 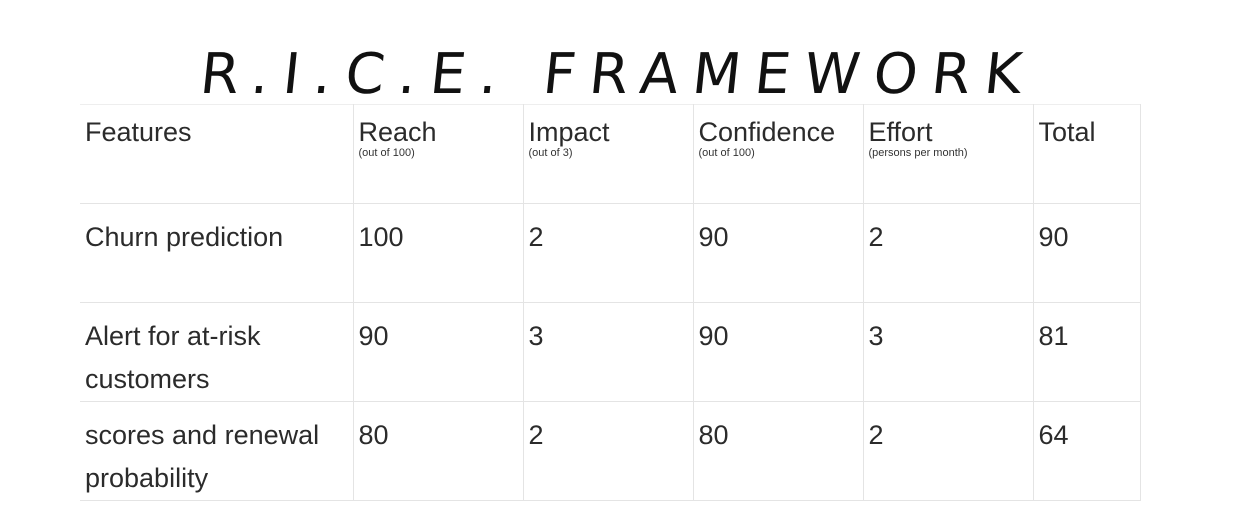 I want to click on header-reach: Reach (out of 100), so click(x=438, y=154).